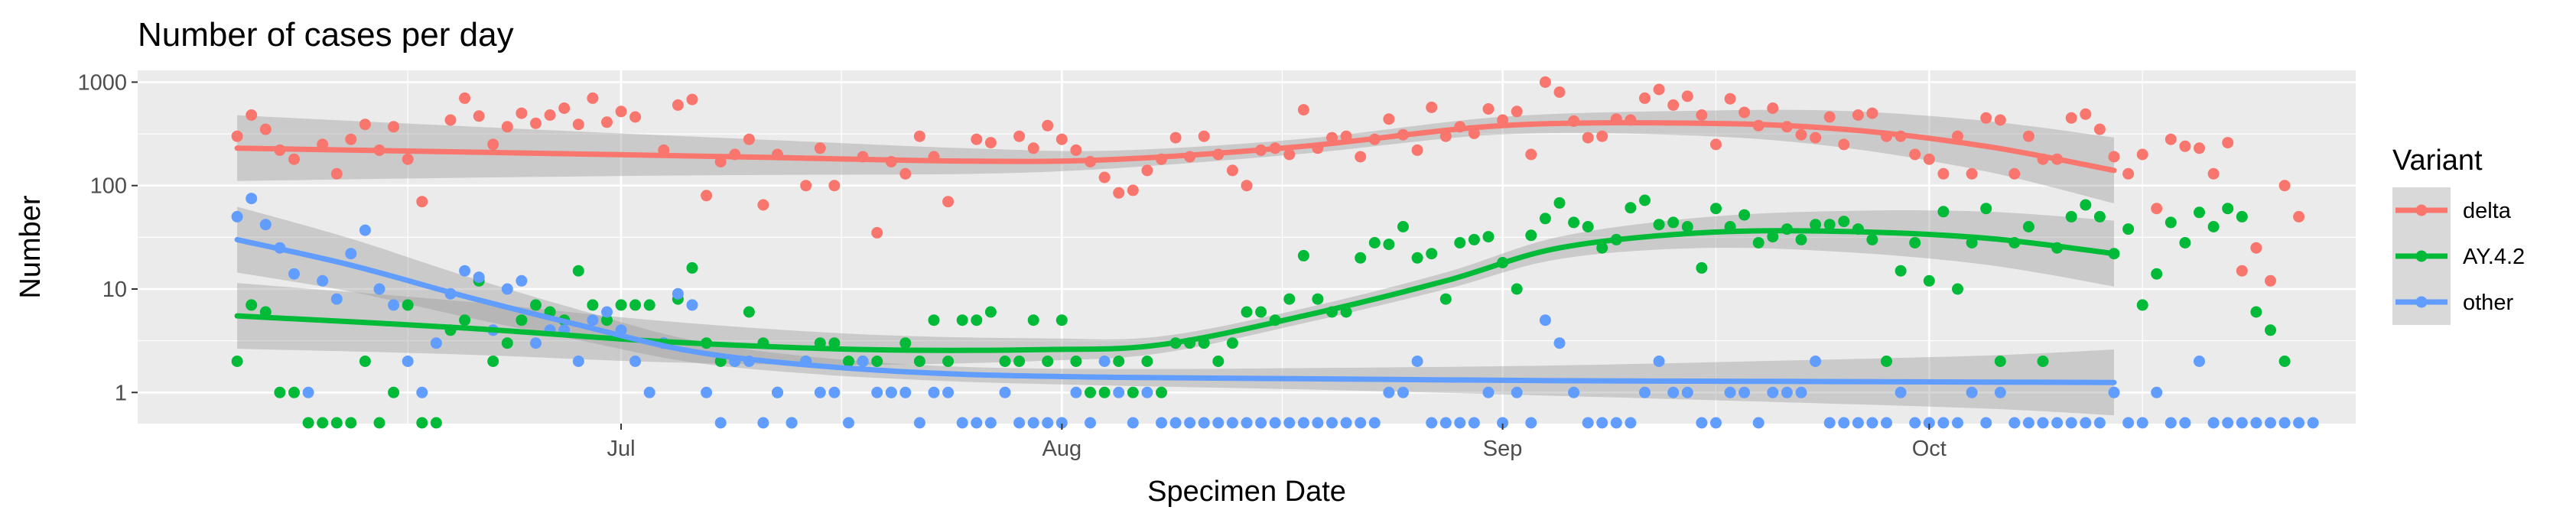 This screenshot has height=523, width=2576. What do you see at coordinates (1929, 449) in the screenshot?
I see `x-tick-label: Oct` at bounding box center [1929, 449].